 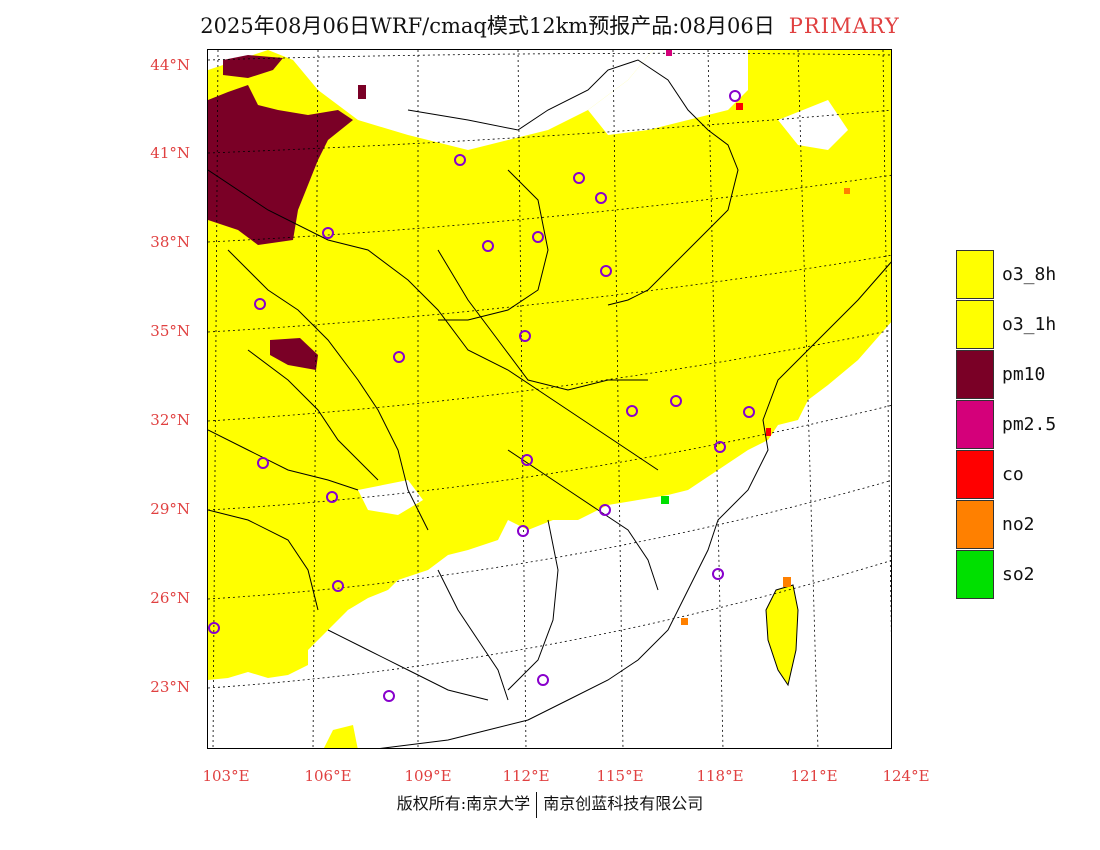 I want to click on legend-item-no2: no2, so click(x=1006, y=524).